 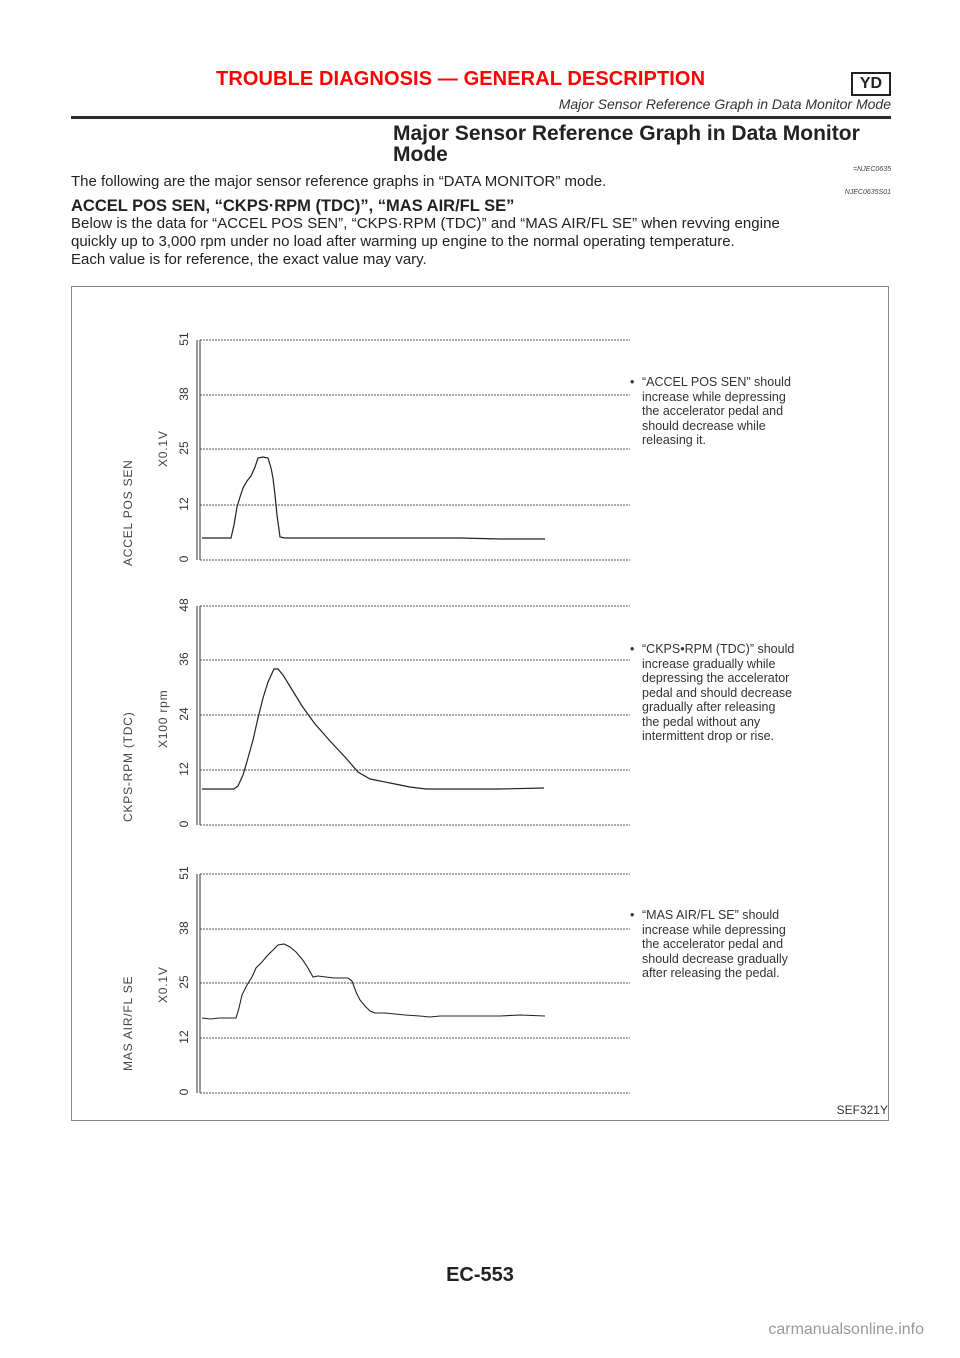 What do you see at coordinates (867, 192) in the screenshot?
I see `subsection-code: NJEC0635S01` at bounding box center [867, 192].